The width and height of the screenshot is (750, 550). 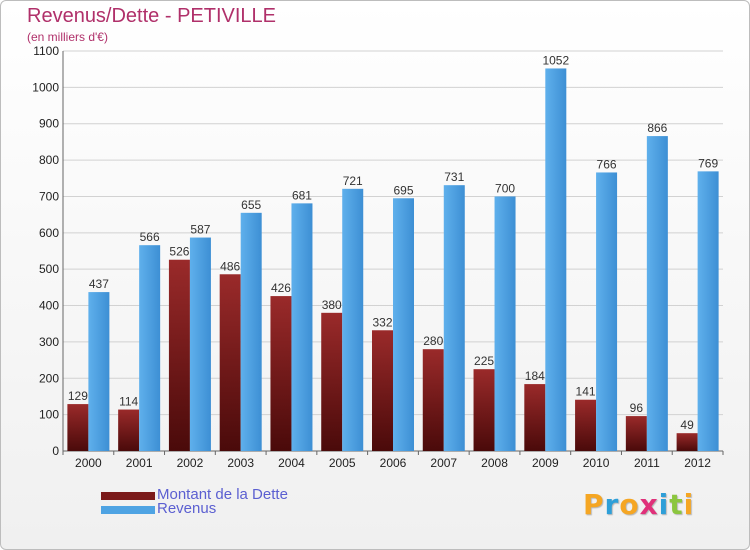 What do you see at coordinates (128, 402) in the screenshot?
I see `data-label-dette: 114` at bounding box center [128, 402].